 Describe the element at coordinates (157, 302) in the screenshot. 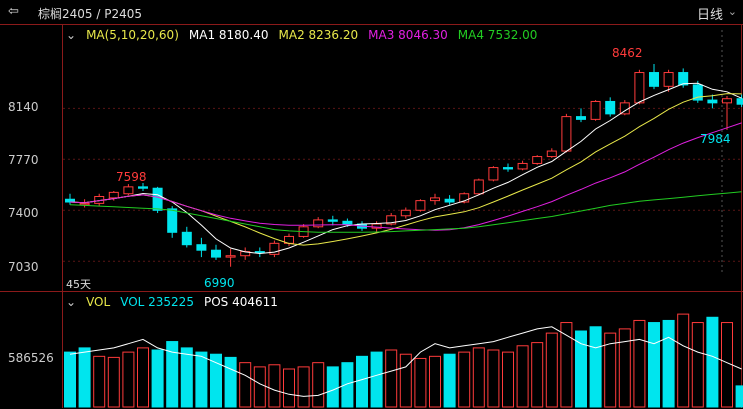

I see `vol-value: VOL 235225` at that location.